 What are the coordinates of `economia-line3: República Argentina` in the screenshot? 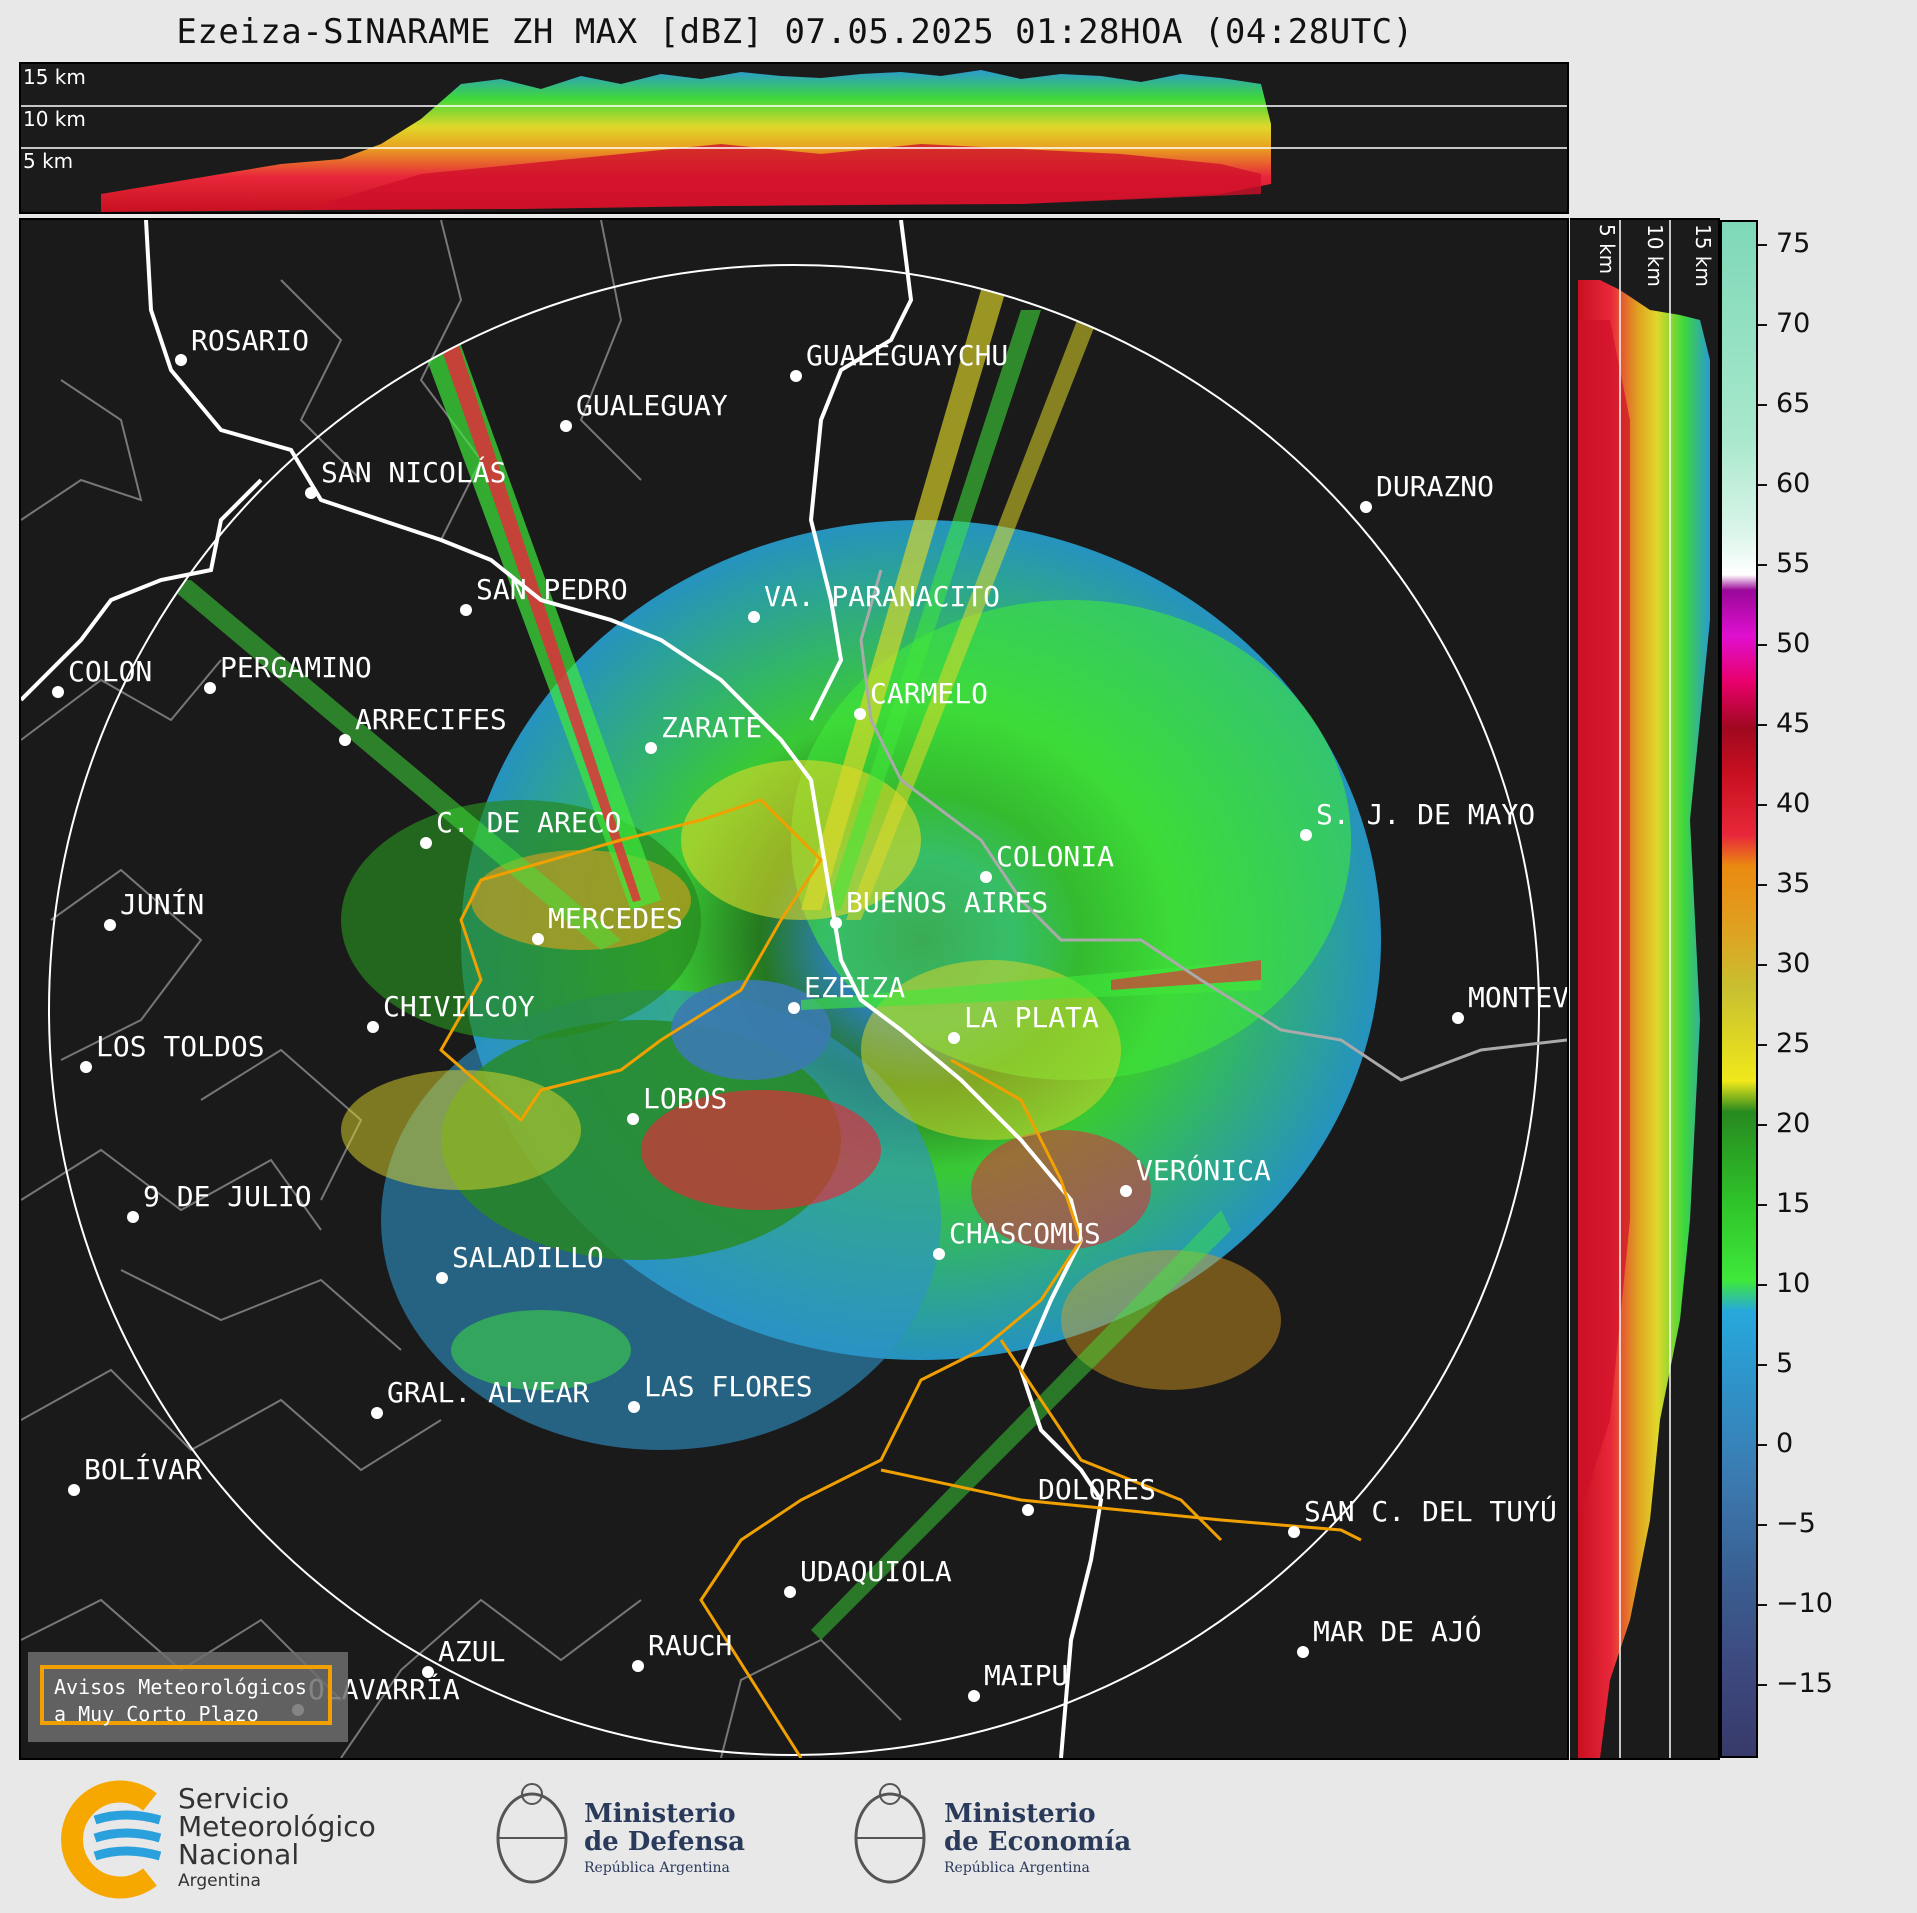 It's located at (1017, 1868).